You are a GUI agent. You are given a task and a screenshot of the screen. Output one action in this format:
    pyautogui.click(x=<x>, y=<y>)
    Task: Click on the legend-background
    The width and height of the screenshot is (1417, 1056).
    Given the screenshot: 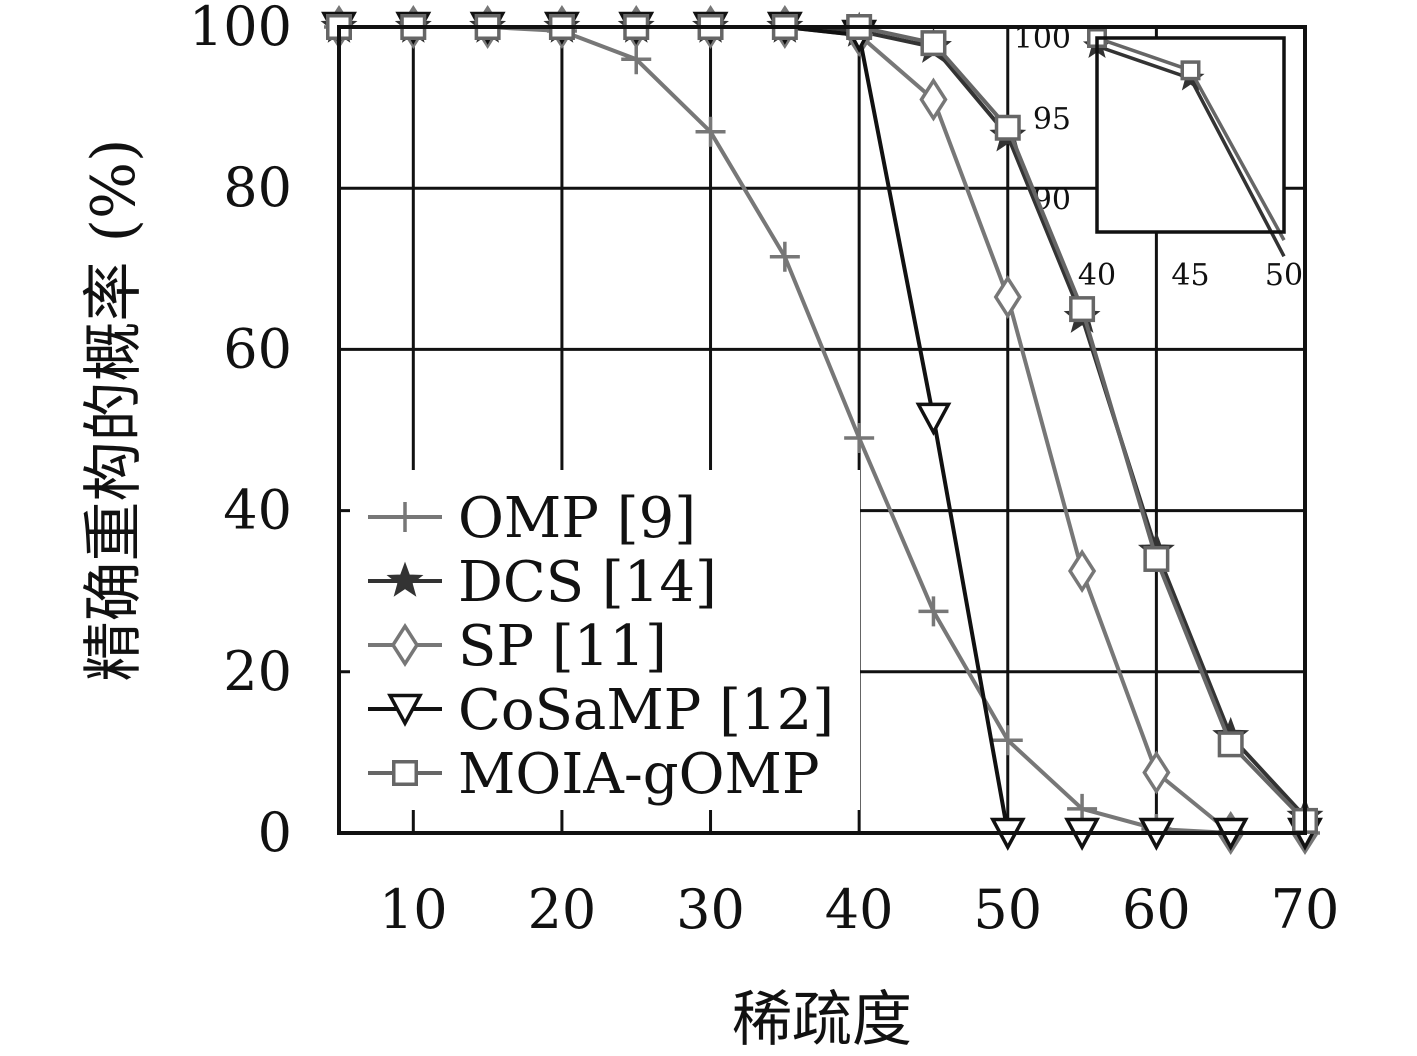 What is the action you would take?
    pyautogui.click(x=605, y=640)
    